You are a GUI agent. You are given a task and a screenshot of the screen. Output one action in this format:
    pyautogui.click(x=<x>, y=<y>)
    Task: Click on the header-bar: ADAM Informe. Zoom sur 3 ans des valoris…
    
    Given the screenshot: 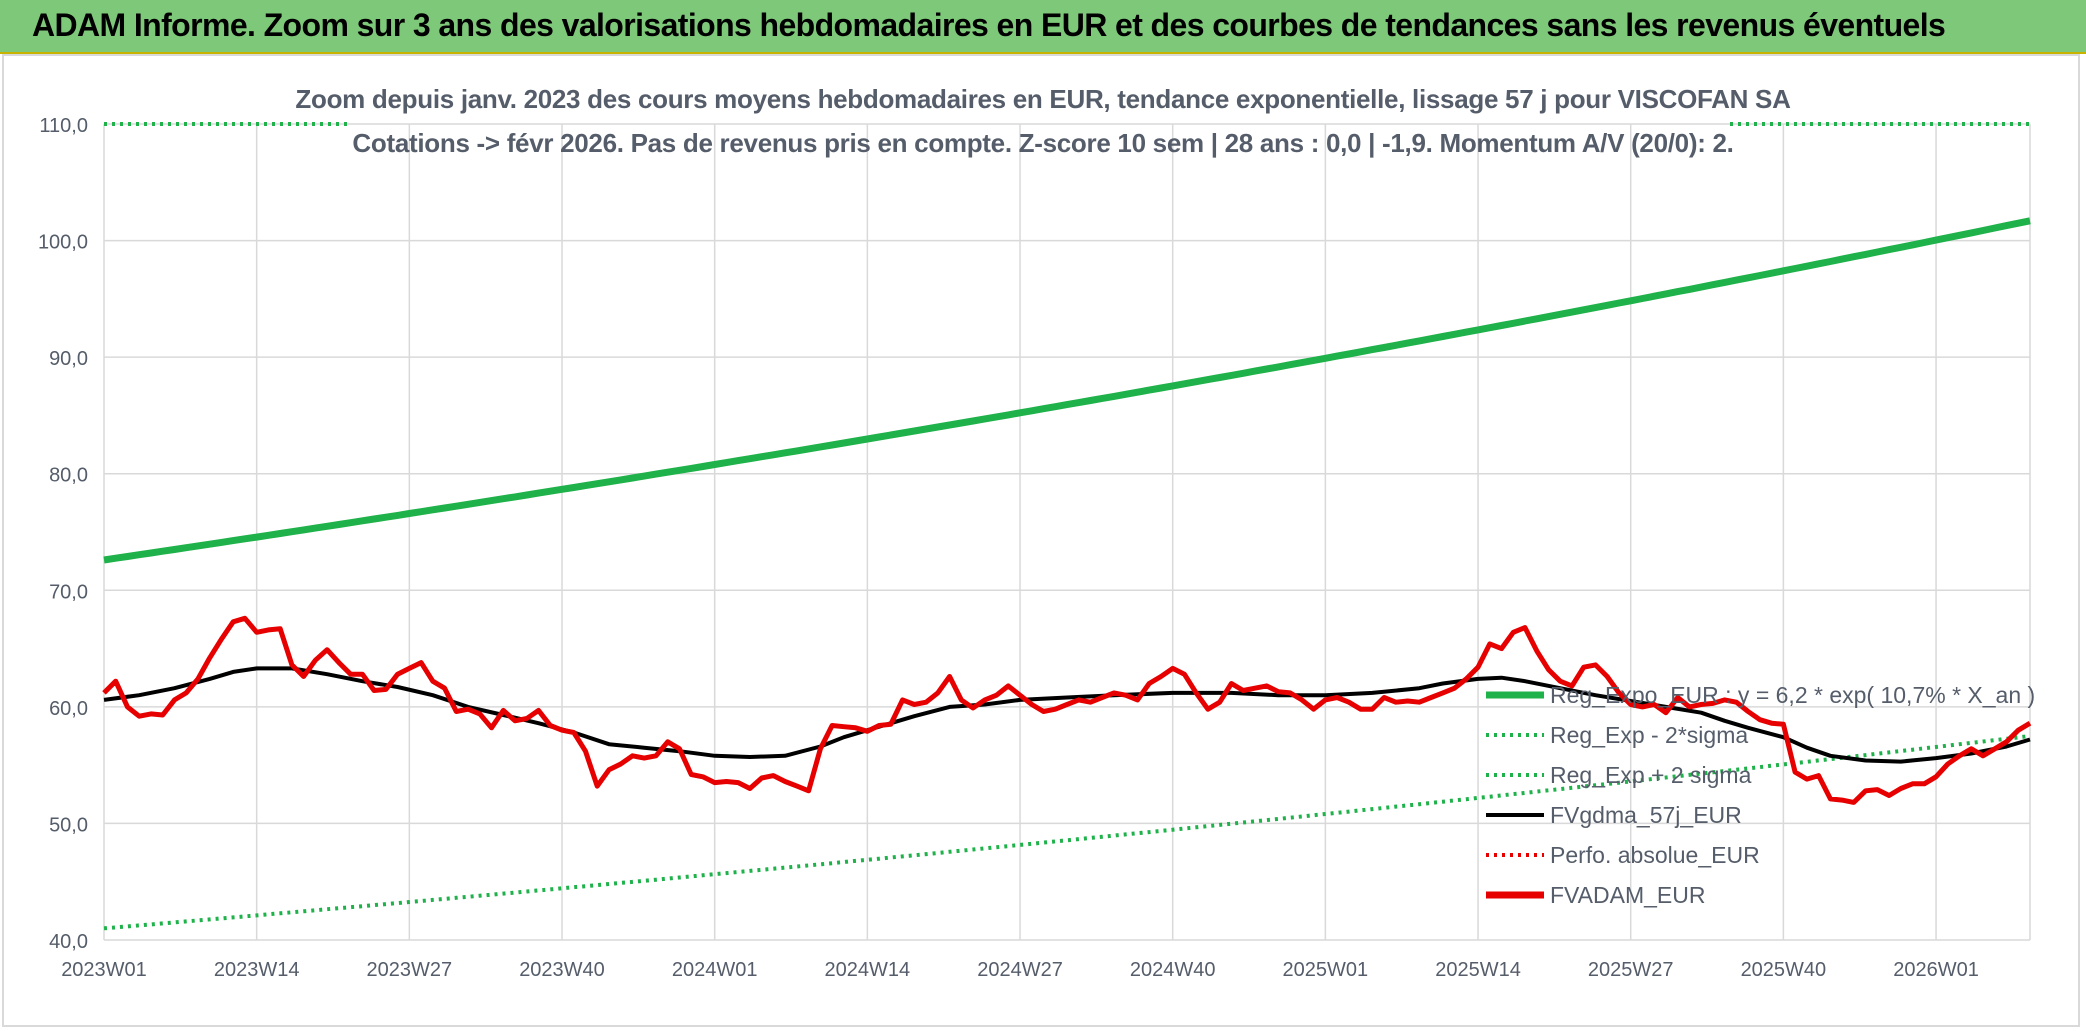 What is the action you would take?
    pyautogui.click(x=1043, y=27)
    